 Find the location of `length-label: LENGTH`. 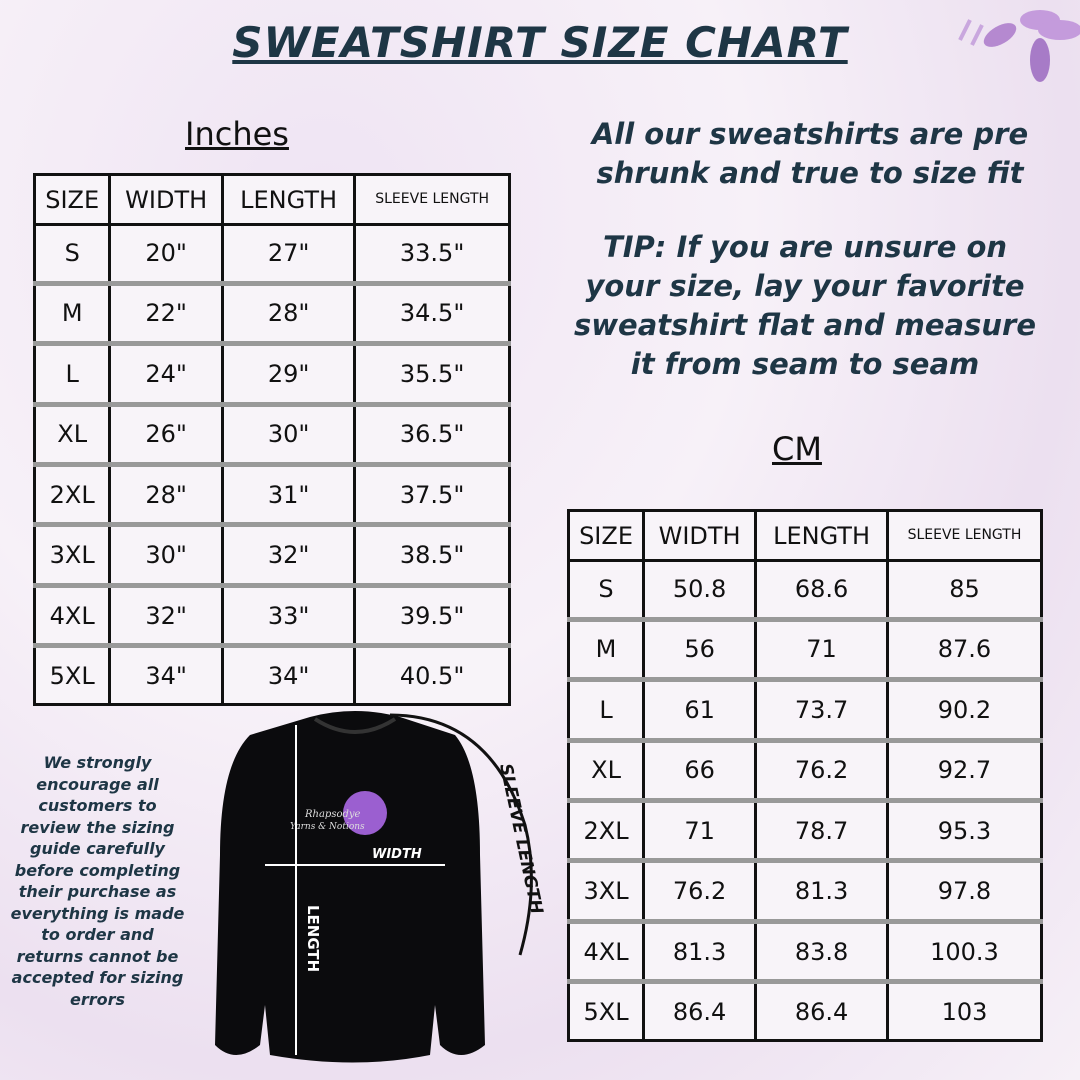

length-label: LENGTH is located at coordinates (313, 938).